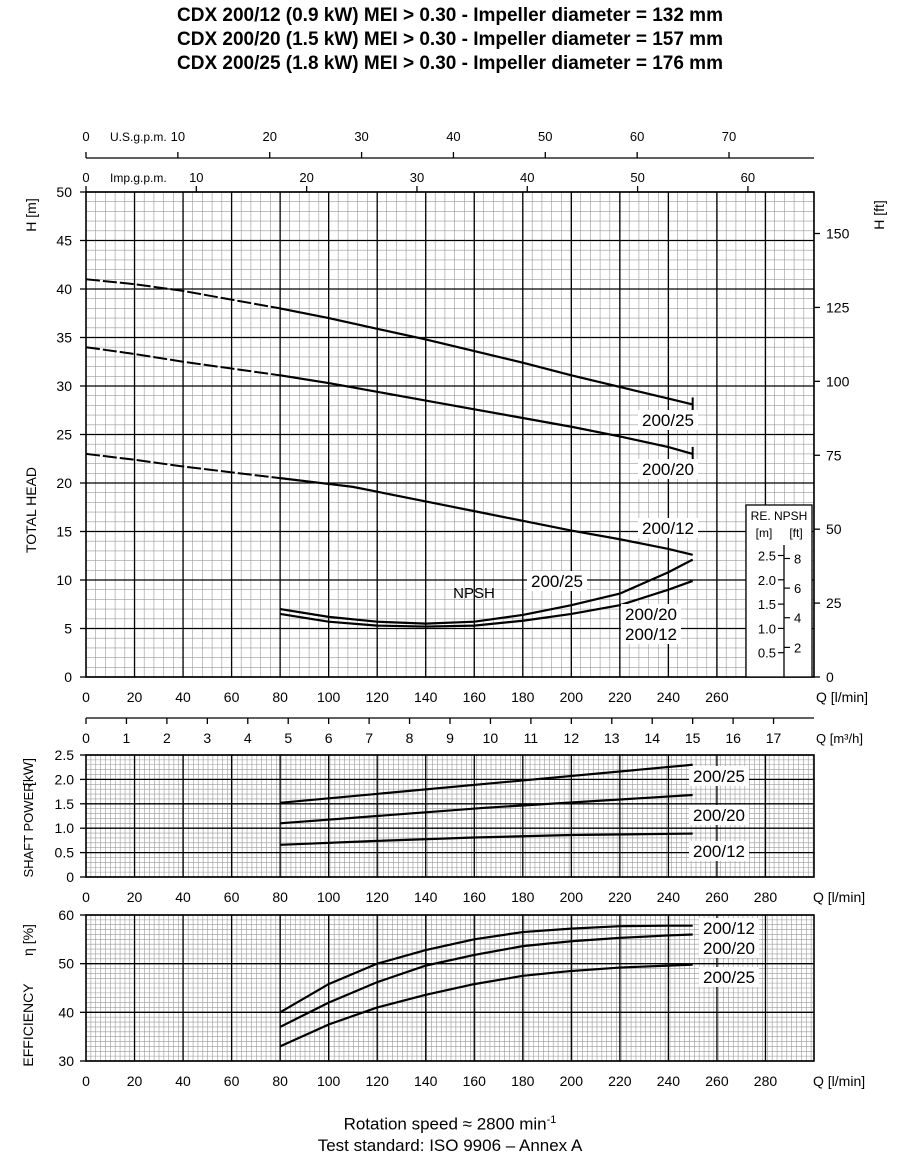 The height and width of the screenshot is (1164, 900). What do you see at coordinates (767, 604) in the screenshot?
I see `npsh-m-tick-label: 1.5` at bounding box center [767, 604].